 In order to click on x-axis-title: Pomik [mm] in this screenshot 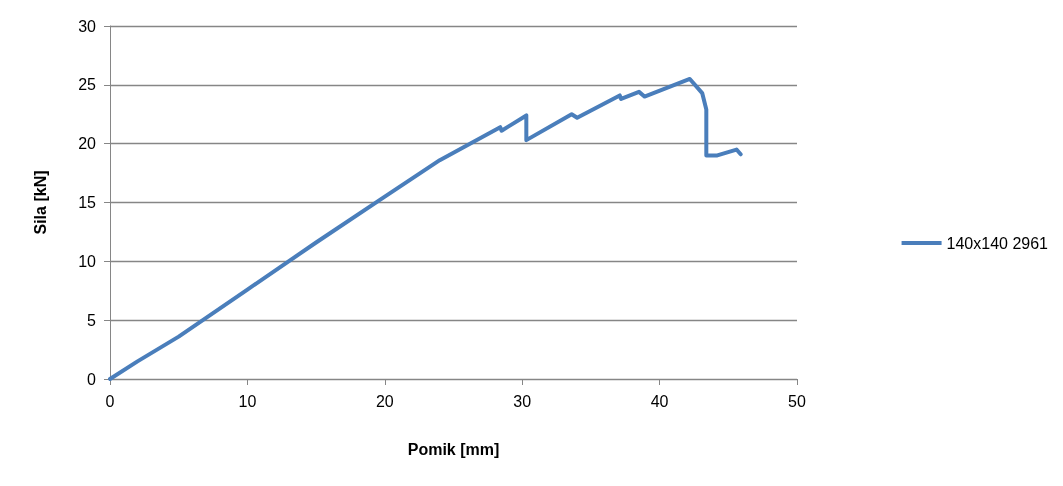, I will do `click(453, 449)`.